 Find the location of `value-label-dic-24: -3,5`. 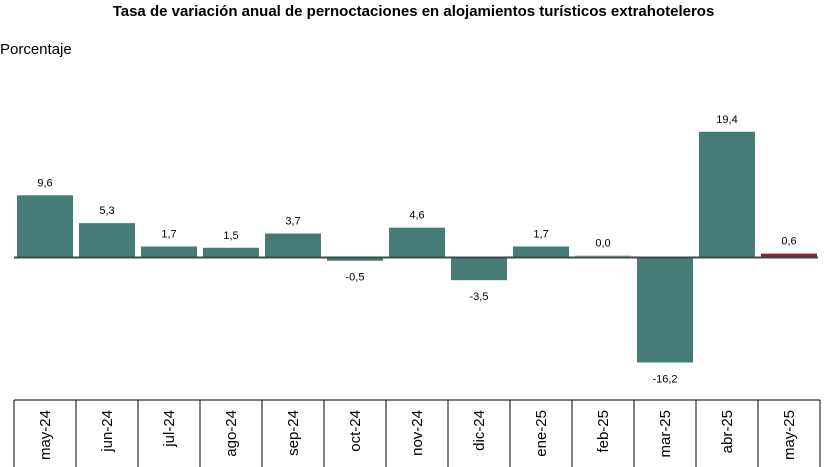

value-label-dic-24: -3,5 is located at coordinates (479, 297).